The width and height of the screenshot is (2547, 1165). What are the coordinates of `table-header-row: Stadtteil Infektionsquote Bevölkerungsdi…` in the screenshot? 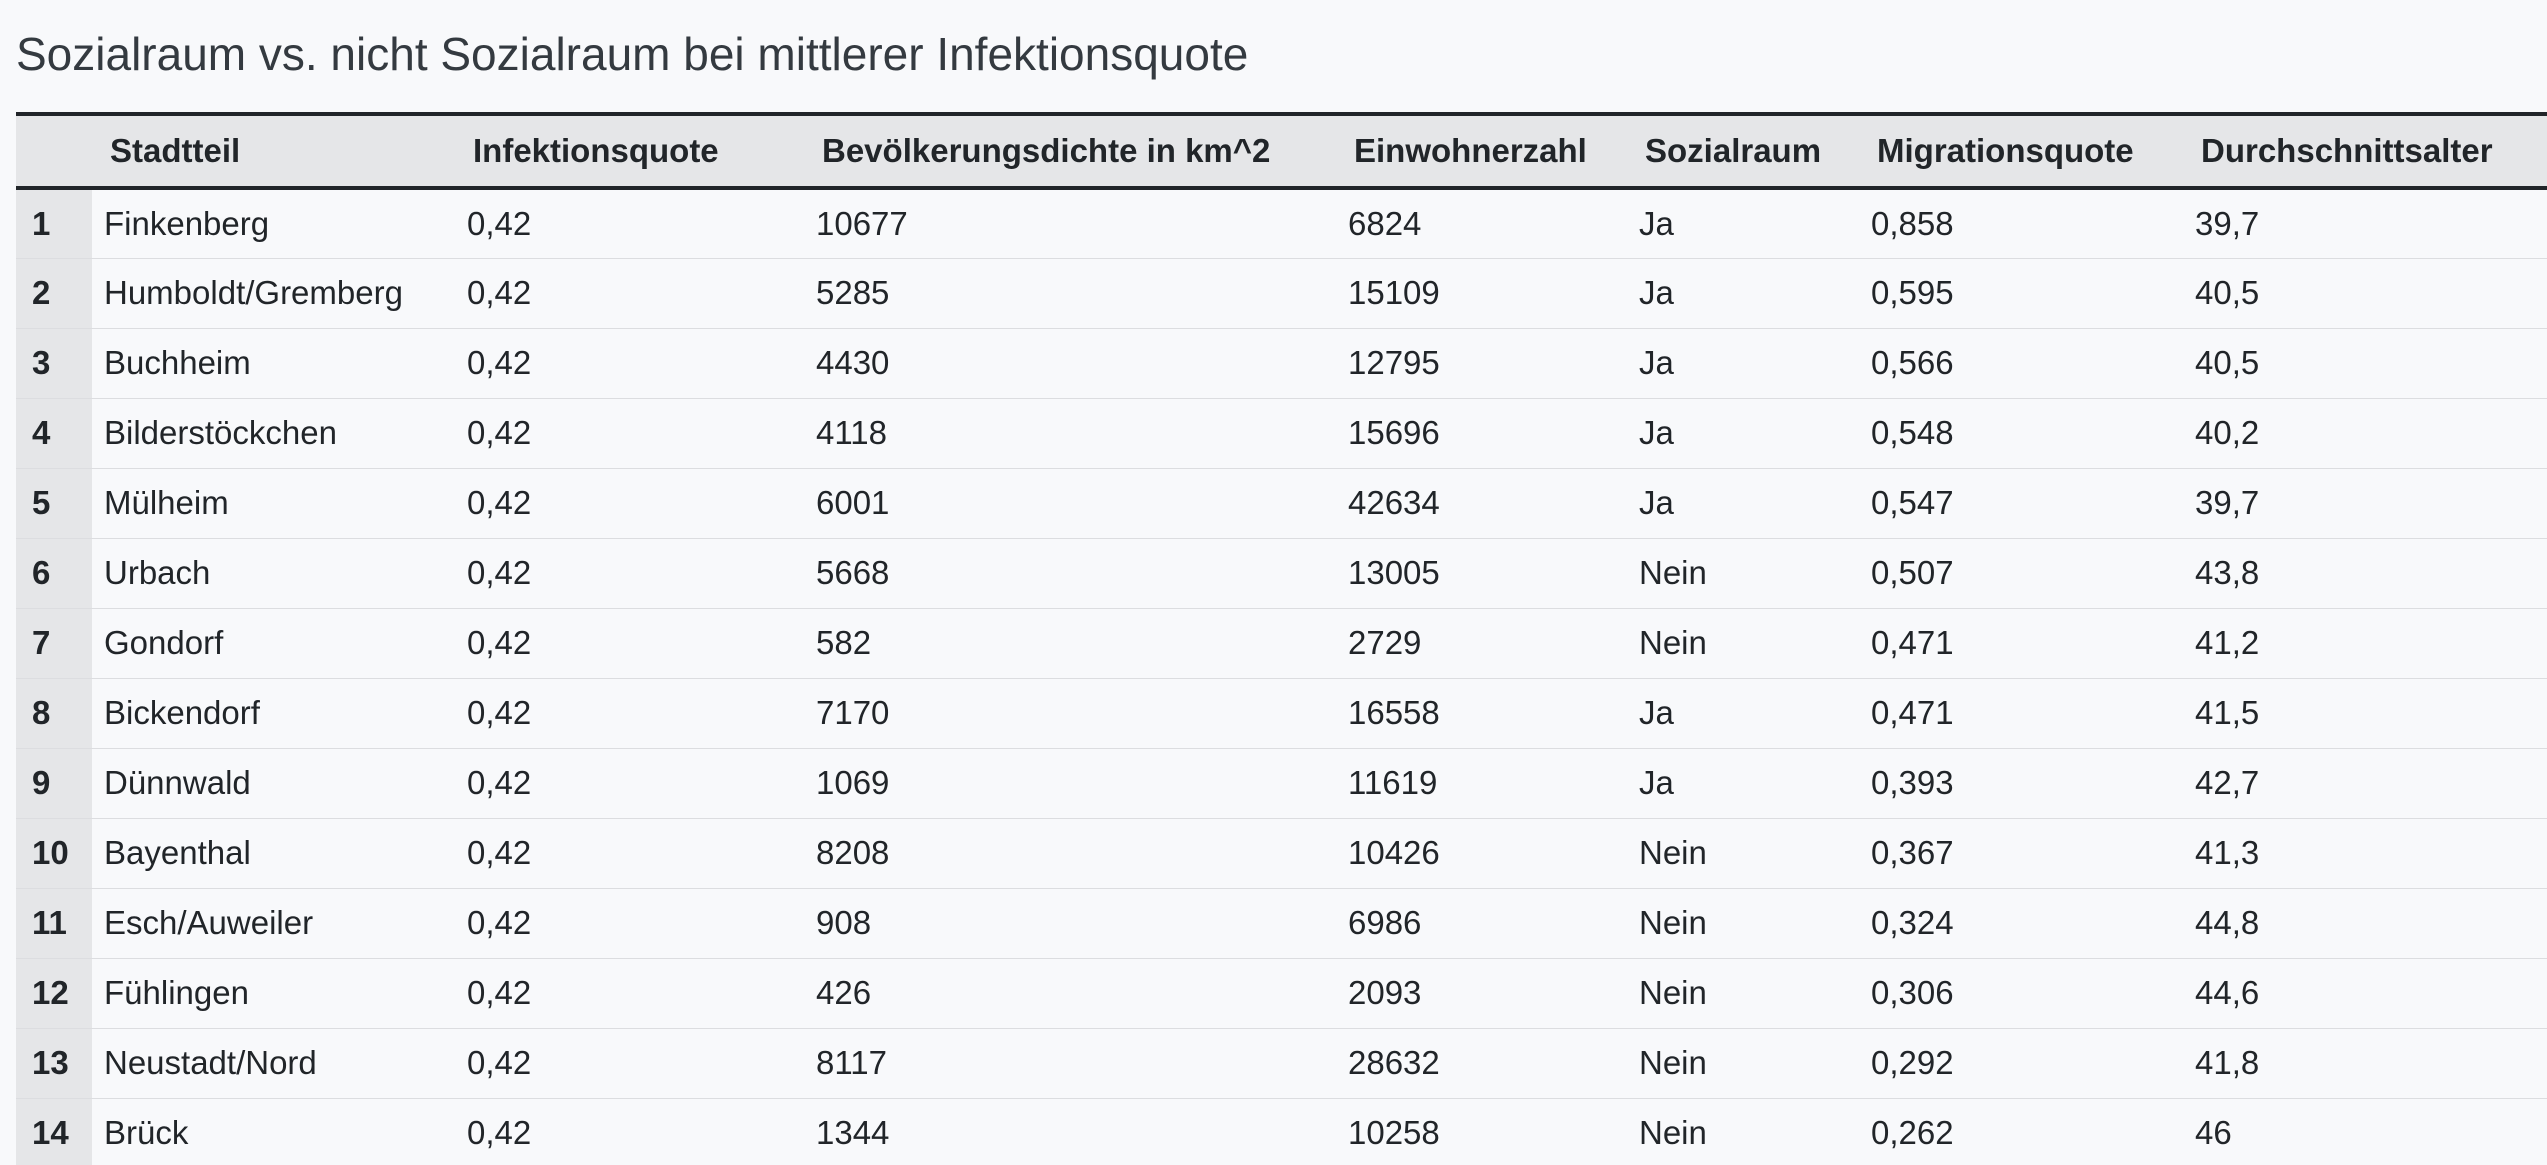 It's located at (1281, 151).